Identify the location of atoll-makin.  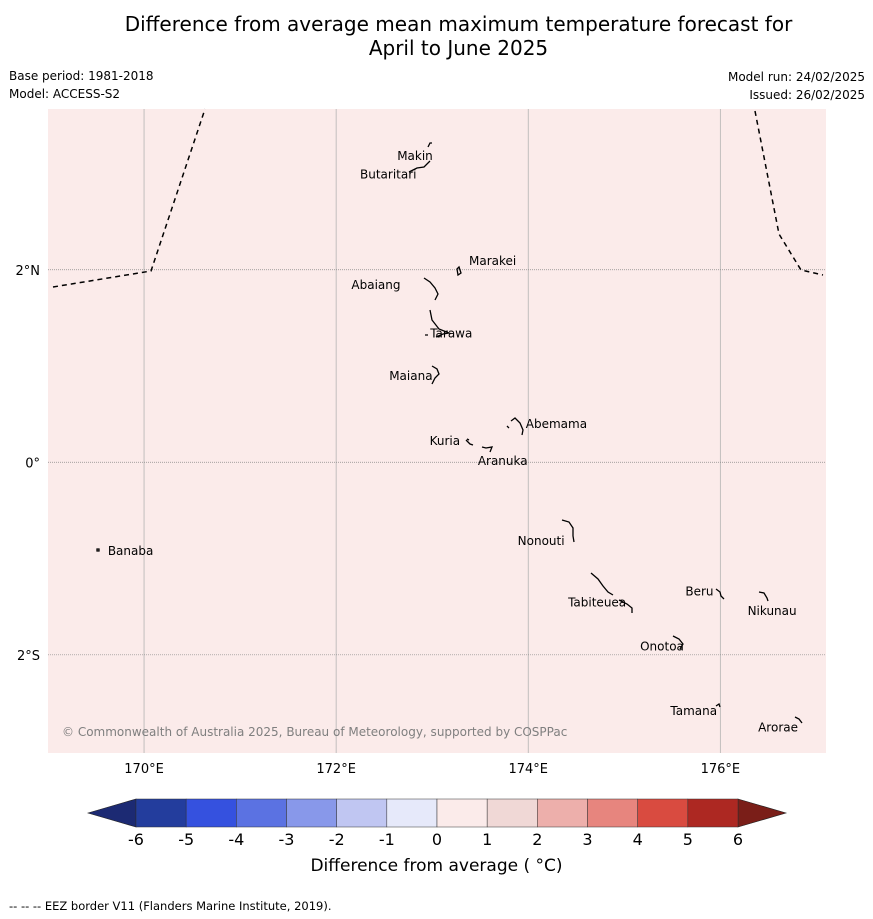
(429, 145).